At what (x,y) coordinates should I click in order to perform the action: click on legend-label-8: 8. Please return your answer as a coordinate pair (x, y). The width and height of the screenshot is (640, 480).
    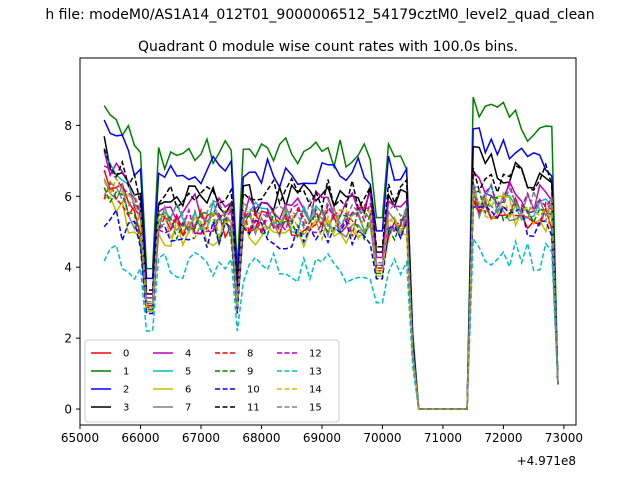
    Looking at the image, I should click on (250, 354).